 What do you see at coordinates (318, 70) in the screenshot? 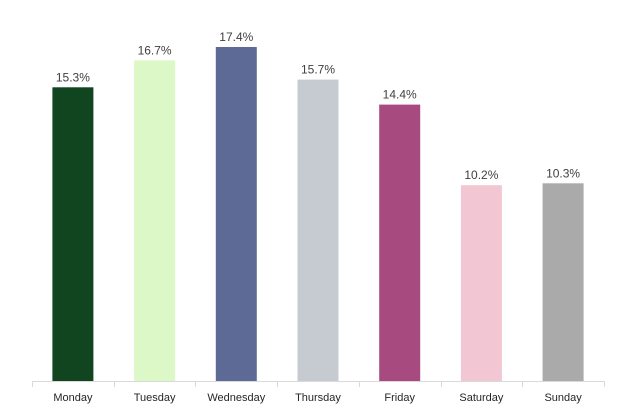
I see `value-label-thursday: 15.7%` at bounding box center [318, 70].